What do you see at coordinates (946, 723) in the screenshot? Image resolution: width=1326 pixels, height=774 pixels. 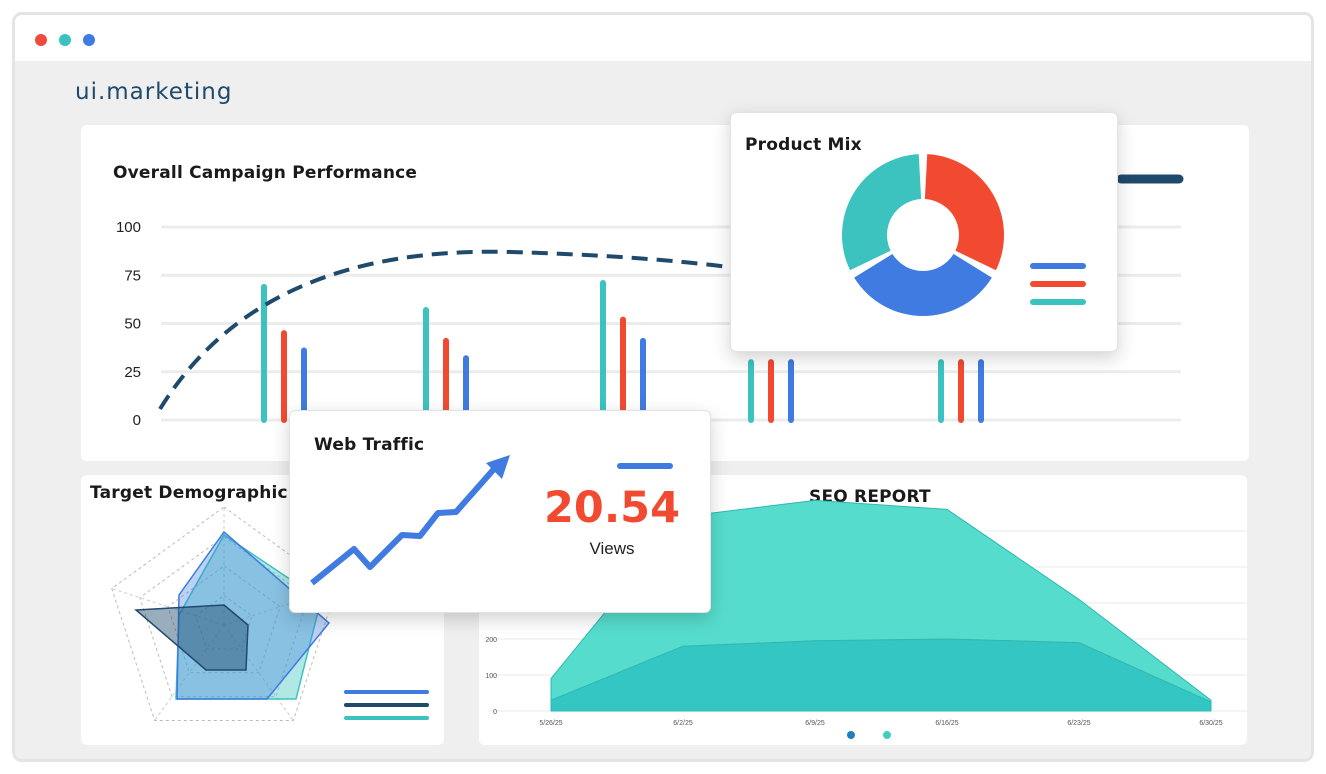 I see `seo-x-tick-label: 6/16/25` at bounding box center [946, 723].